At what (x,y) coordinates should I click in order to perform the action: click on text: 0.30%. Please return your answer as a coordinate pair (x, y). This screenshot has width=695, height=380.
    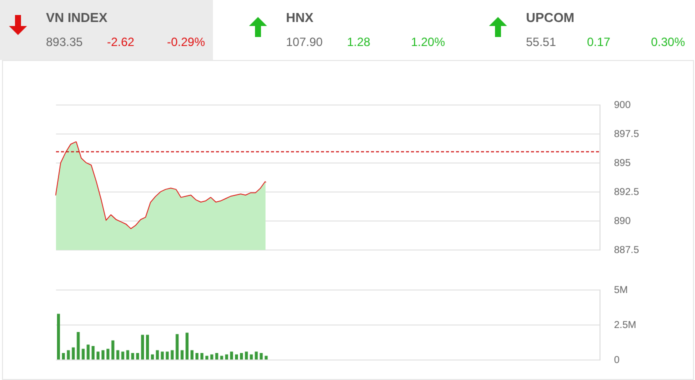
    Looking at the image, I should click on (667, 42).